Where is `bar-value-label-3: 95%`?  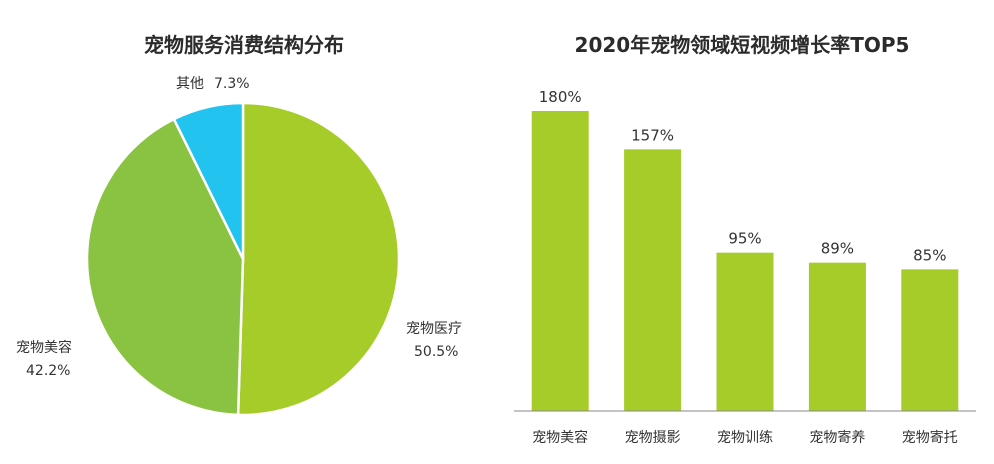
bar-value-label-3: 95% is located at coordinates (744, 239).